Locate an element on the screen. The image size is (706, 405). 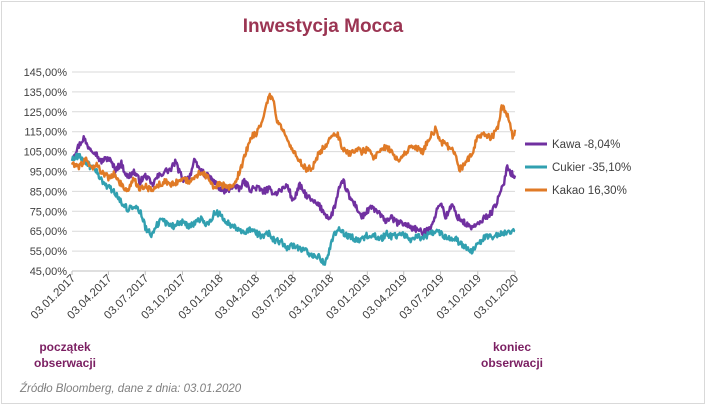
y-tick-label: 105,00% is located at coordinates (46, 153).